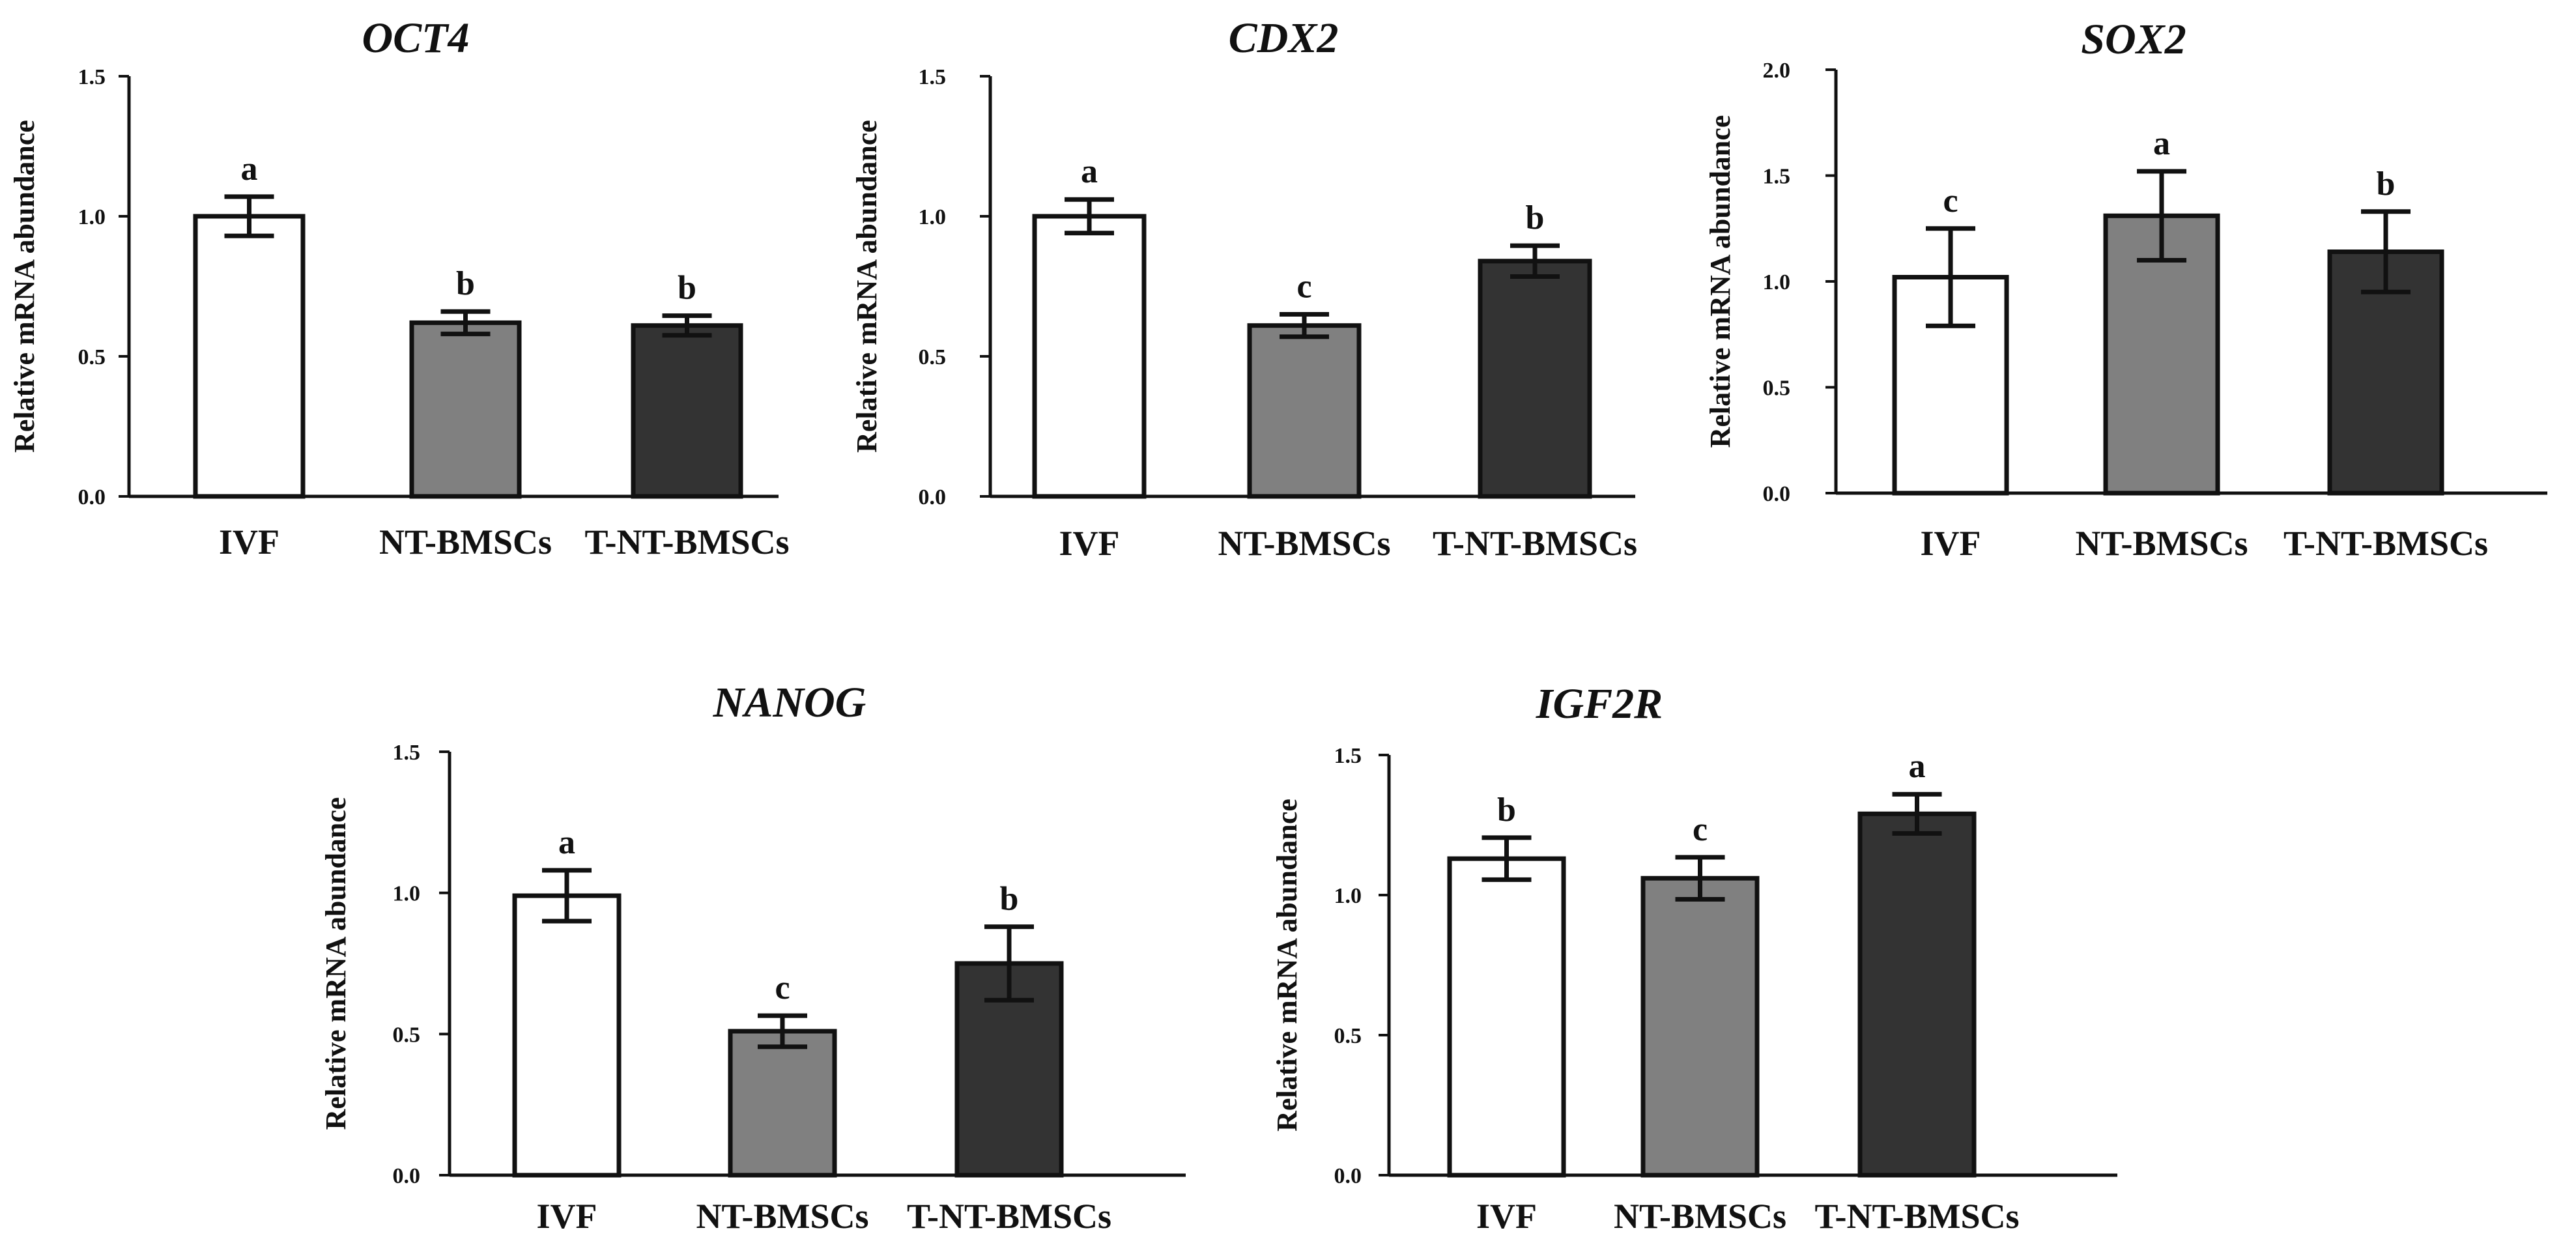  Describe the element at coordinates (416, 38) in the screenshot. I see `chart-title: OCT4` at that location.